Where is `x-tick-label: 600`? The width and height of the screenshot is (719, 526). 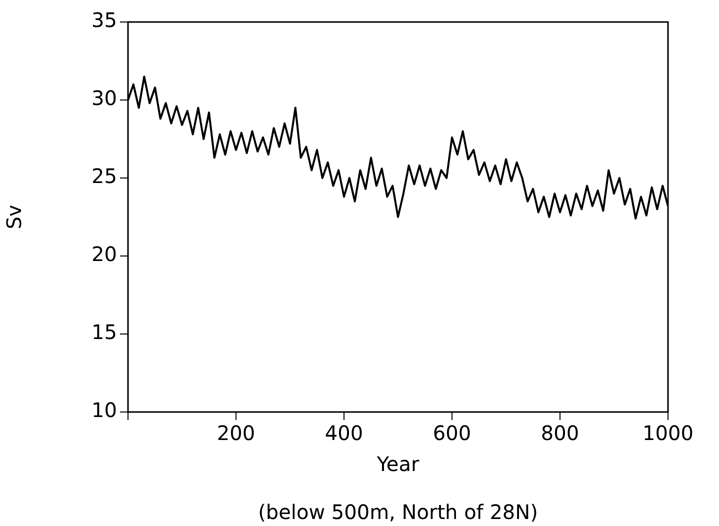 x-tick-label: 600 is located at coordinates (452, 433).